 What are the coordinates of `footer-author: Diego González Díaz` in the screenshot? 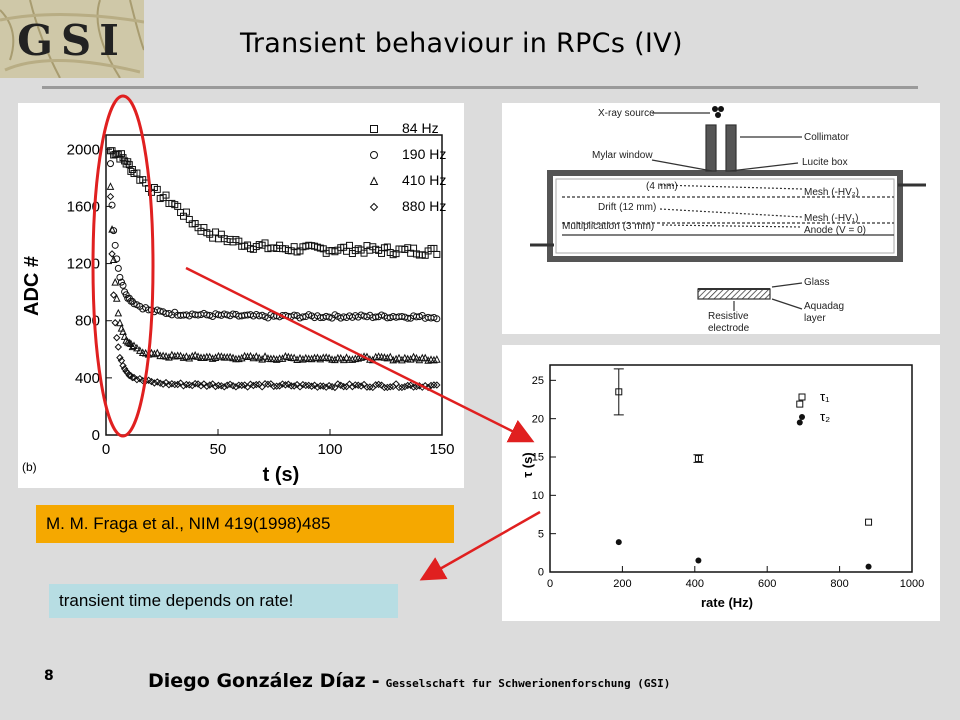 It's located at (257, 681).